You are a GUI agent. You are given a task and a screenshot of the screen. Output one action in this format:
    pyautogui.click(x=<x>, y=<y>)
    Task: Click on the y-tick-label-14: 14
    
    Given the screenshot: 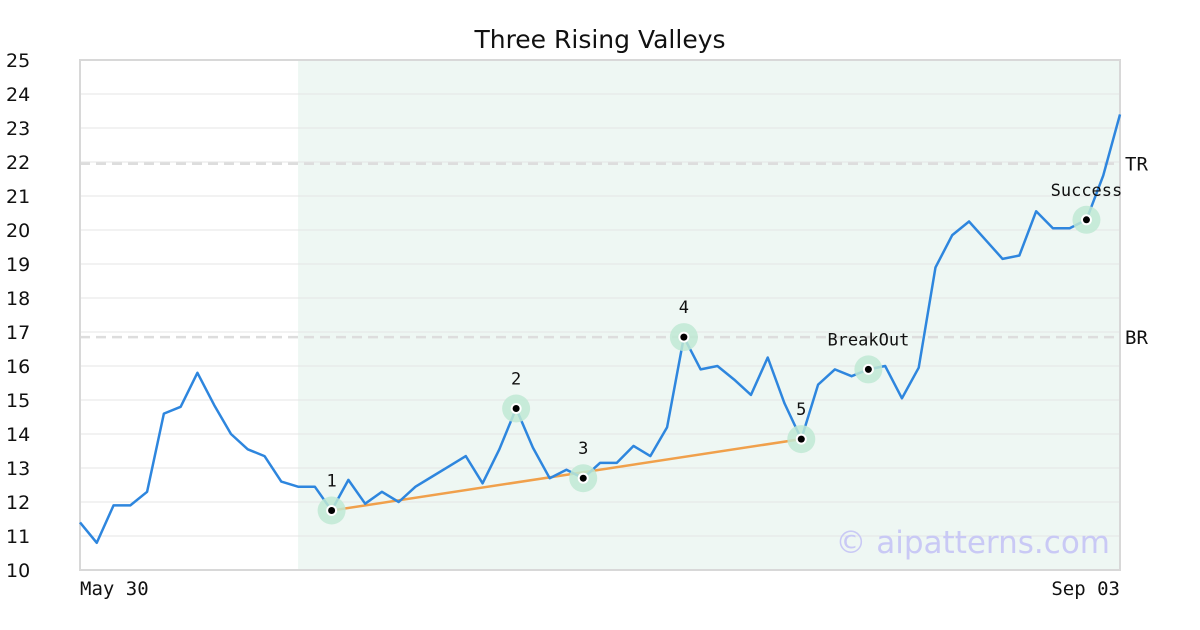 What is the action you would take?
    pyautogui.click(x=18, y=435)
    